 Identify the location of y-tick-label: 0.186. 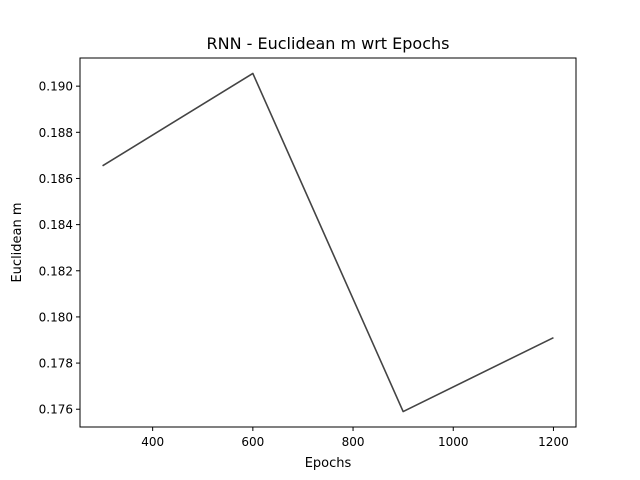
(56, 179).